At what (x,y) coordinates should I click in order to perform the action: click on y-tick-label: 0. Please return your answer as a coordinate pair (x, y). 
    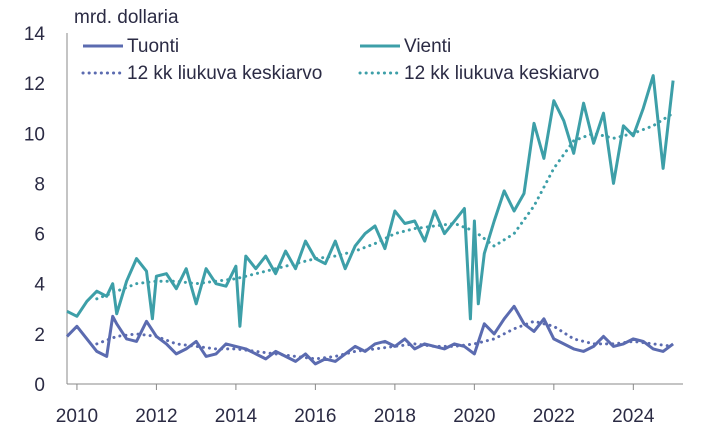
    Looking at the image, I should click on (39, 385).